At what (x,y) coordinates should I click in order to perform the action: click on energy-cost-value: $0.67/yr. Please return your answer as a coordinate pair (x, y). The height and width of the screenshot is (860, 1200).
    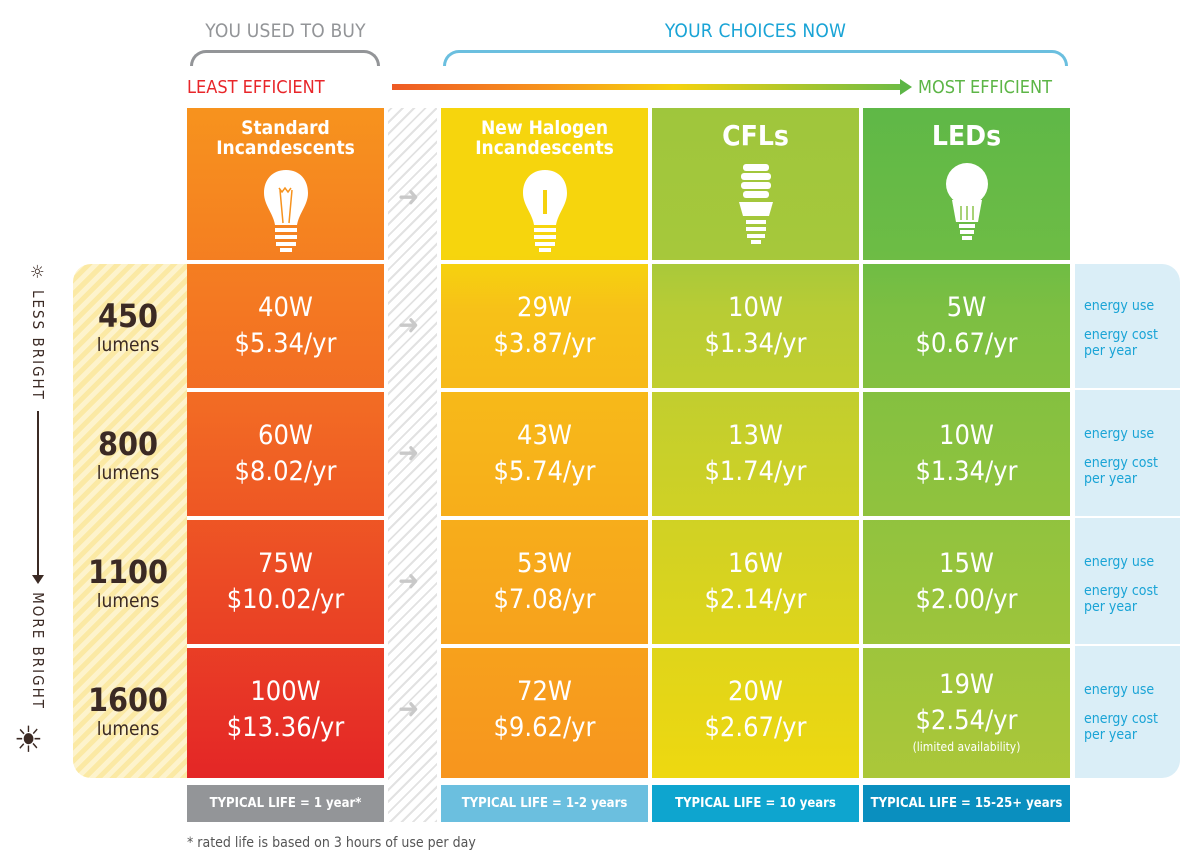
    Looking at the image, I should click on (966, 343).